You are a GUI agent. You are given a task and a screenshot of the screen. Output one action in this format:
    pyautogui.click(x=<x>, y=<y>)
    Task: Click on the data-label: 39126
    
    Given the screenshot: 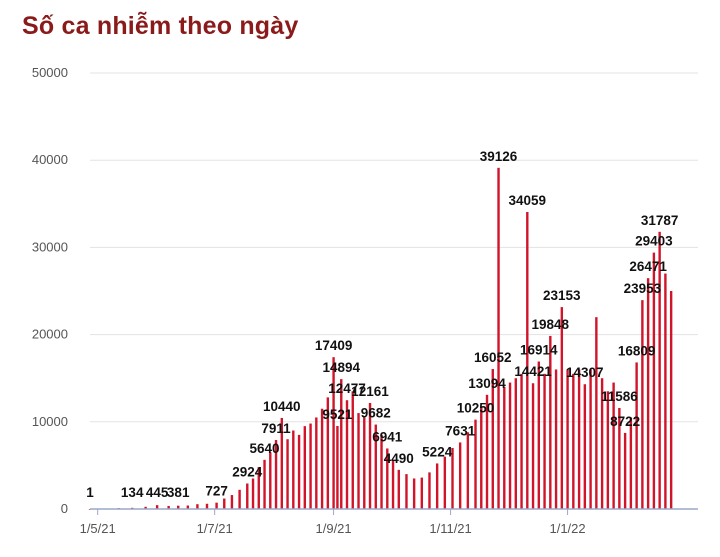 What is the action you would take?
    pyautogui.click(x=499, y=156)
    